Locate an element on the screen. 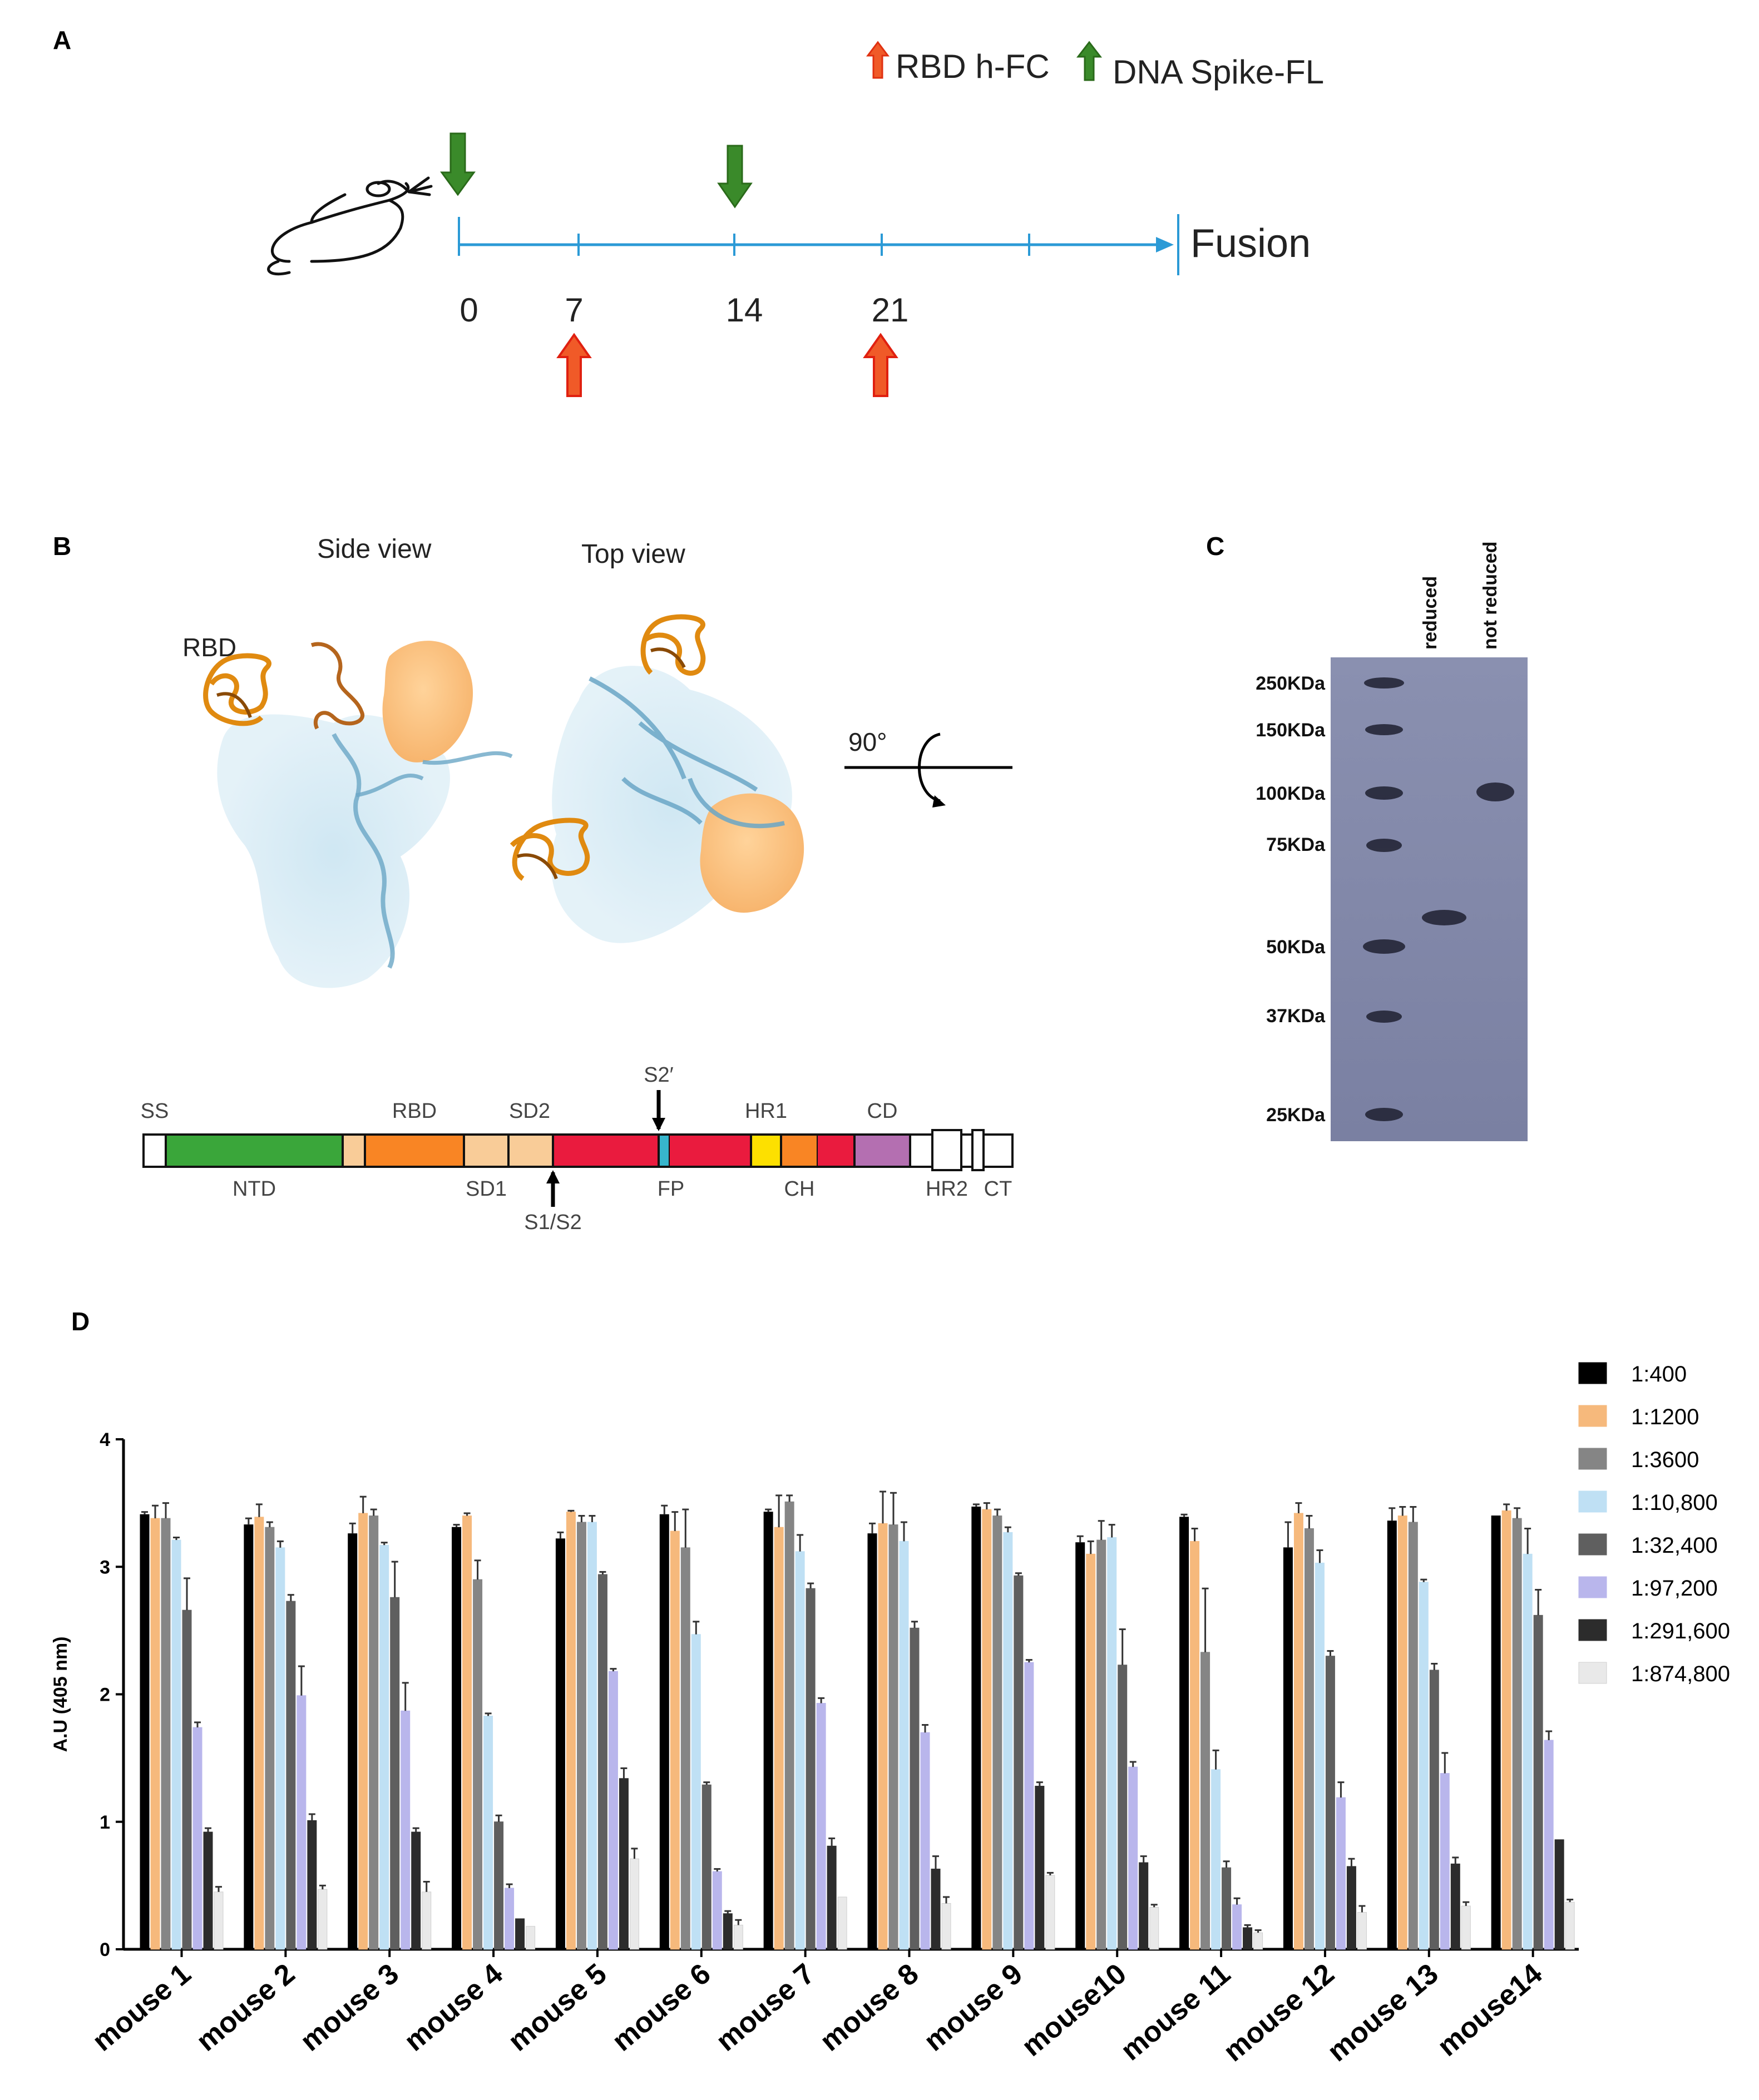  top-view-label: Top view is located at coordinates (633, 554).